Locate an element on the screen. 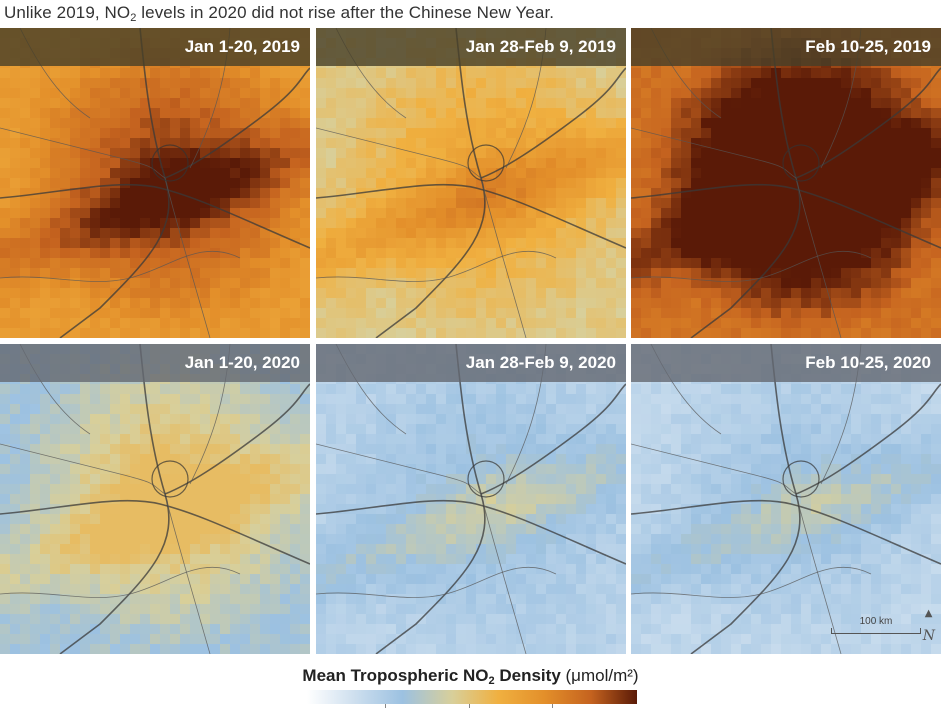  north-arrow-icon: ▲ N is located at coordinates (928, 626).